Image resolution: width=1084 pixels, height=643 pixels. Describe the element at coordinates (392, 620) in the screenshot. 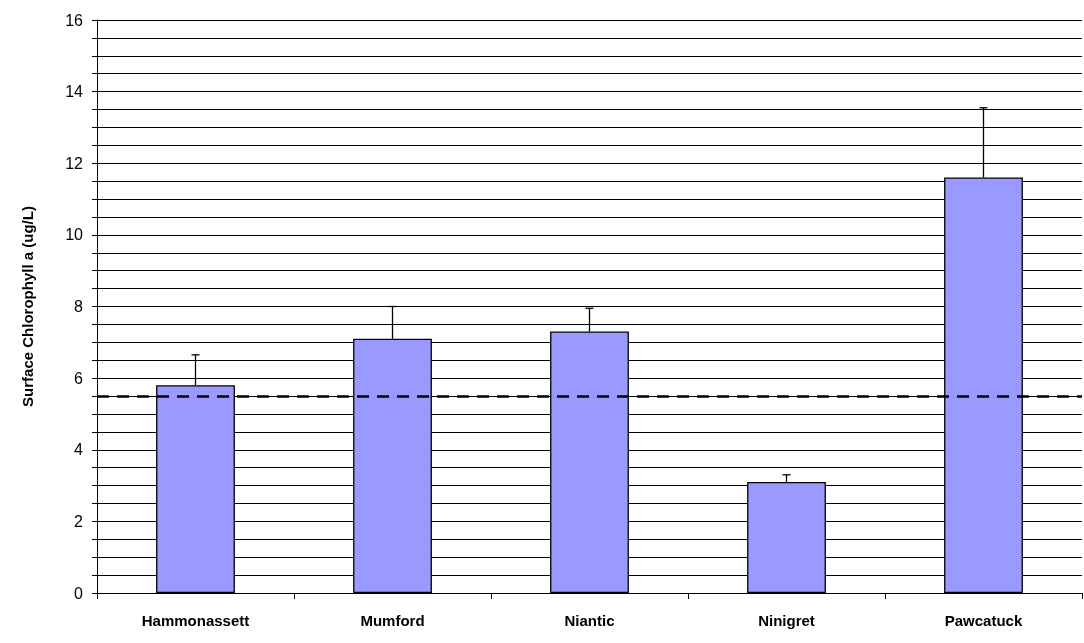

I see `x-tick-label: Mumford` at that location.